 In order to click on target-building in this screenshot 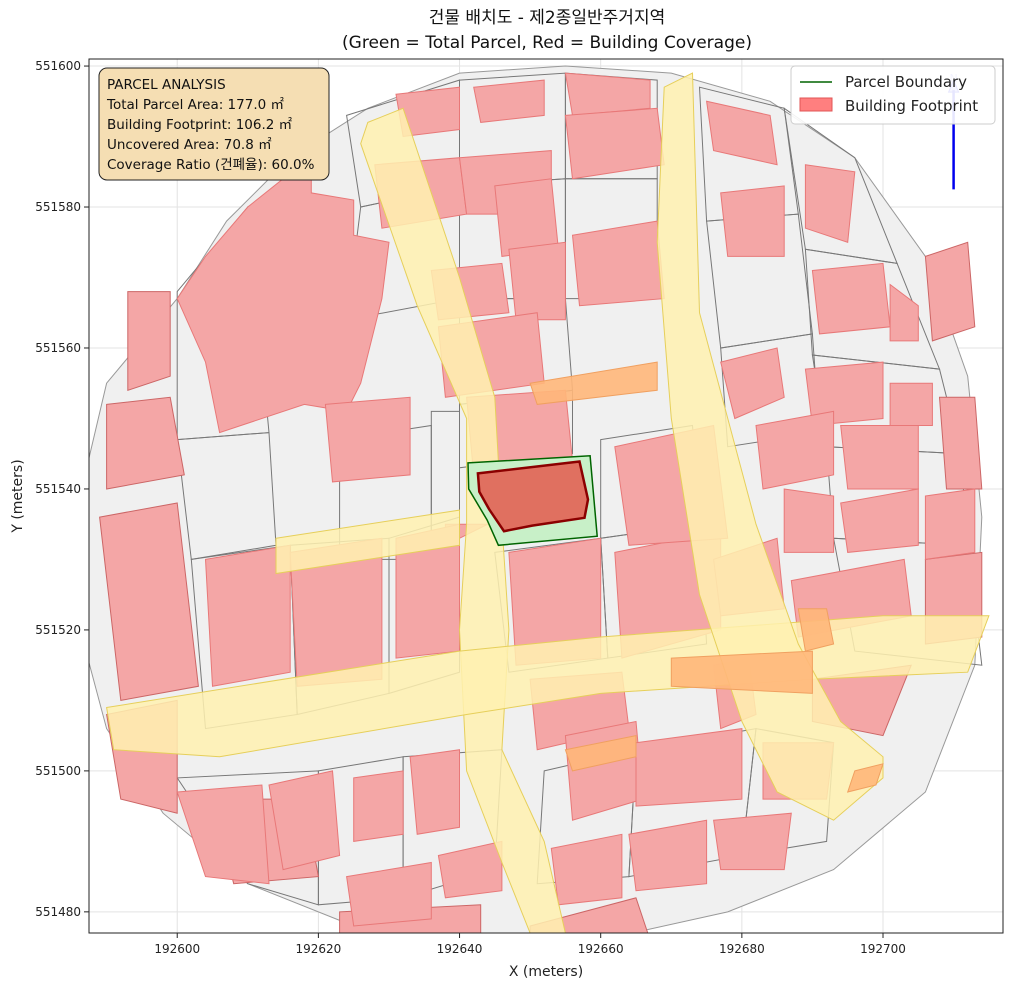, I will do `click(533, 496)`.